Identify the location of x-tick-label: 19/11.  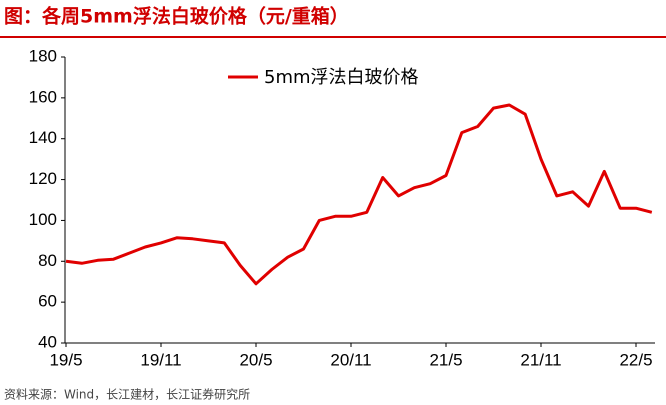
(160, 359).